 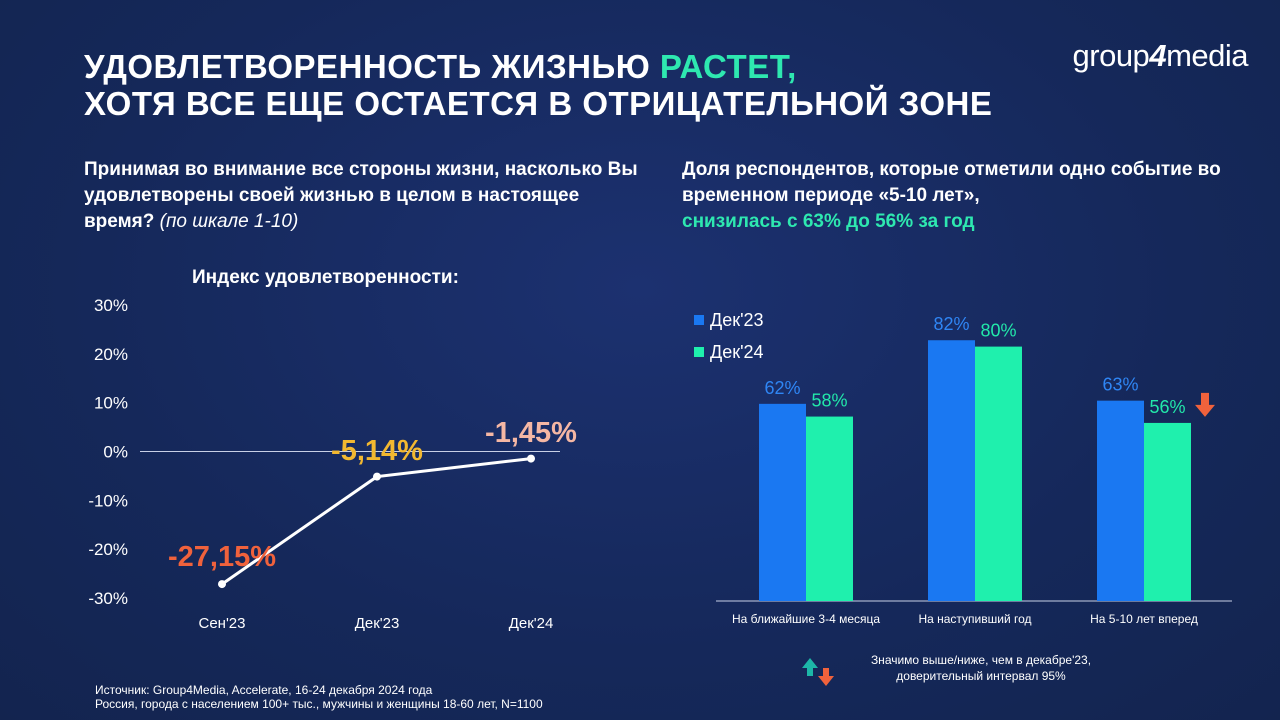 I want to click on legend-label-dec24: Дек'24, so click(x=737, y=351).